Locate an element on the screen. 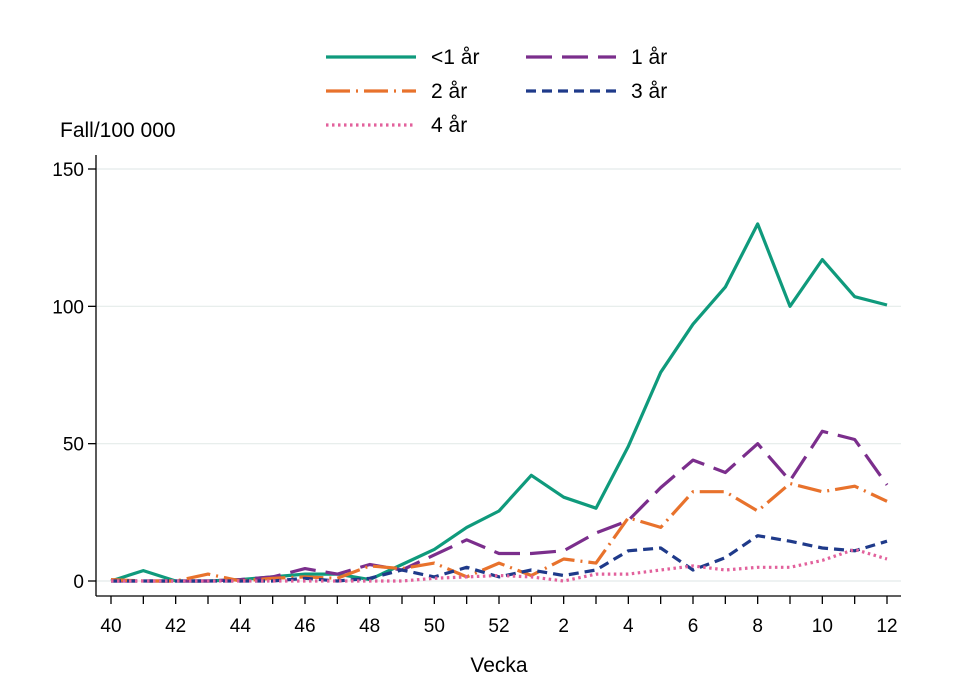 Image resolution: width=962 pixels, height=699 pixels. legend: <1 år 1 år 2 år 3 år 4 år is located at coordinates (496, 91).